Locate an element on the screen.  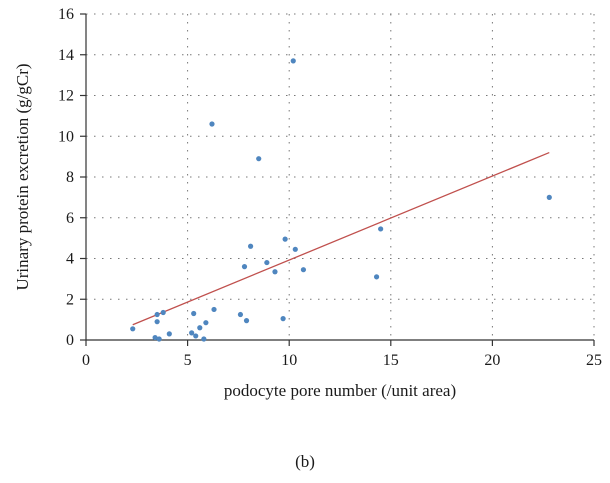
y-tick-label: 2 is located at coordinates (70, 299).